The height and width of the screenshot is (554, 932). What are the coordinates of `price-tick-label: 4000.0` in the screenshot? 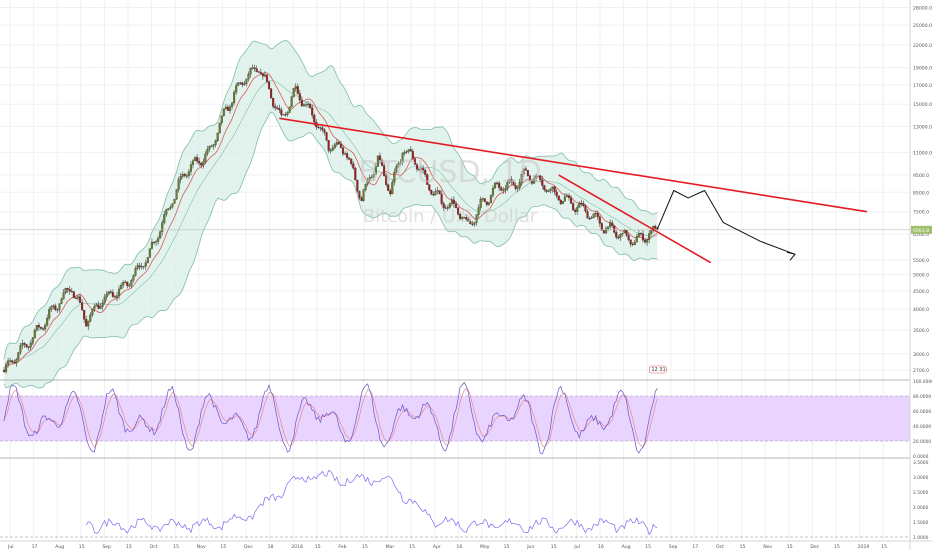 It's located at (921, 310).